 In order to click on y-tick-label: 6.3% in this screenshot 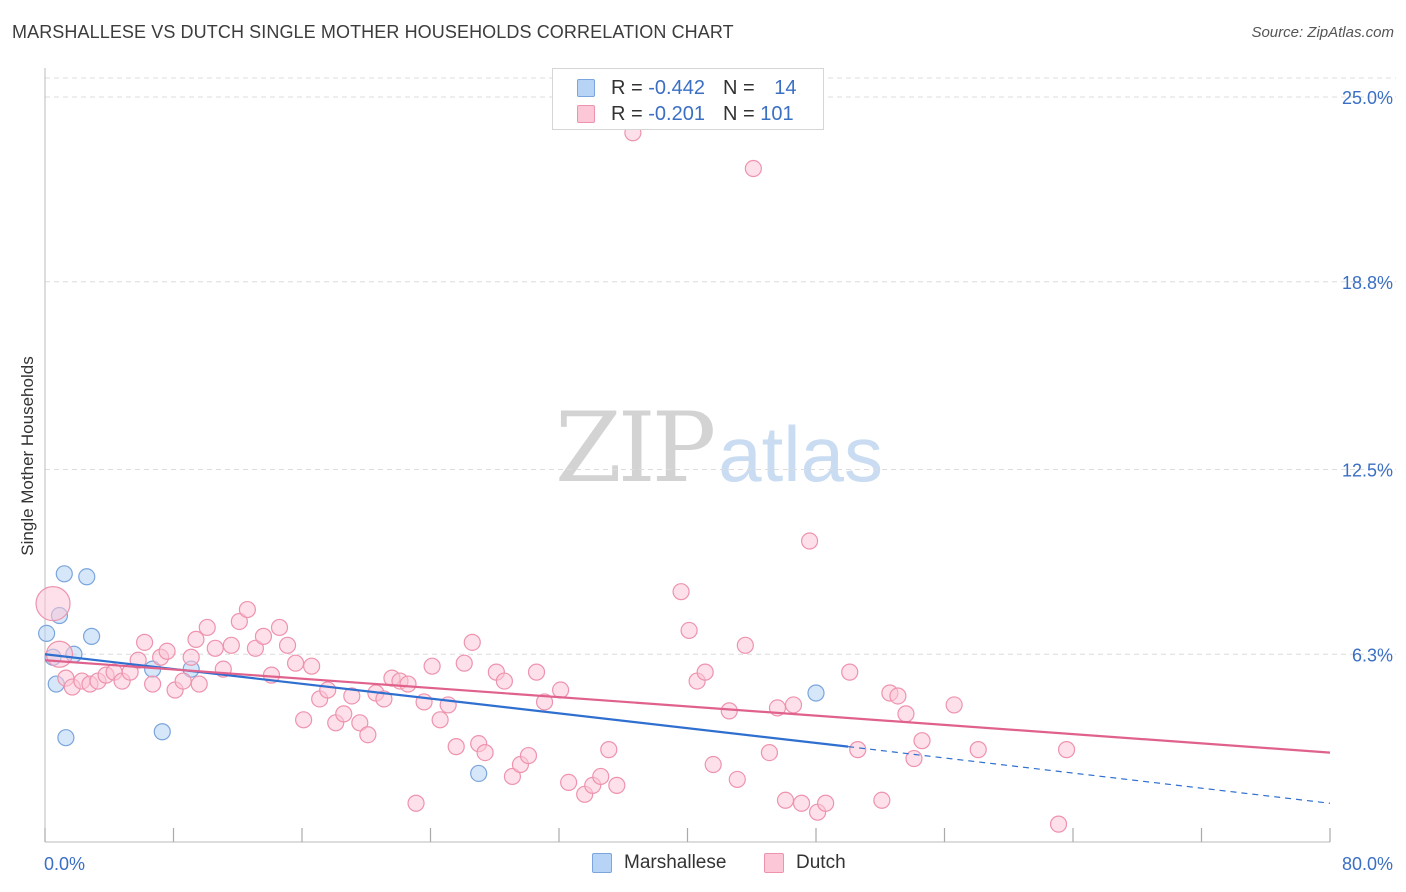, I will do `click(1372, 655)`.